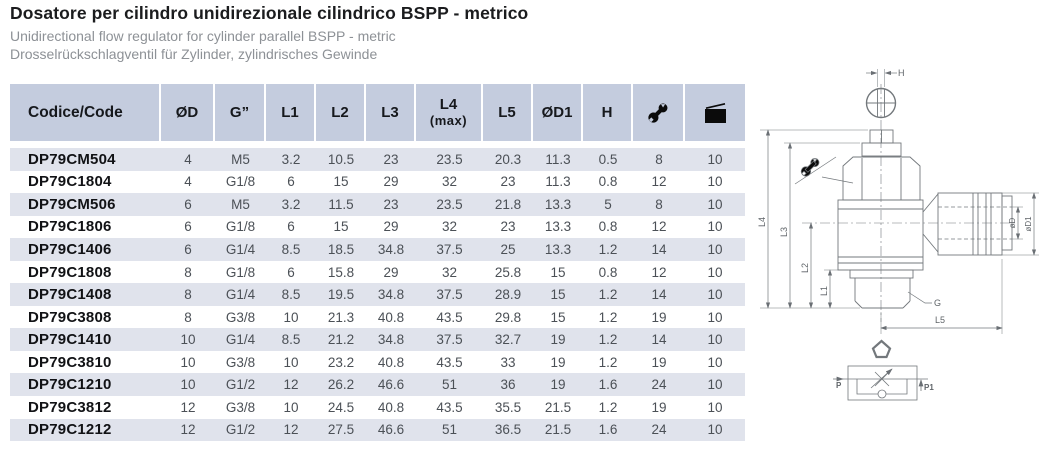 The height and width of the screenshot is (459, 1055). What do you see at coordinates (449, 227) in the screenshot?
I see `value-cell: 32` at bounding box center [449, 227].